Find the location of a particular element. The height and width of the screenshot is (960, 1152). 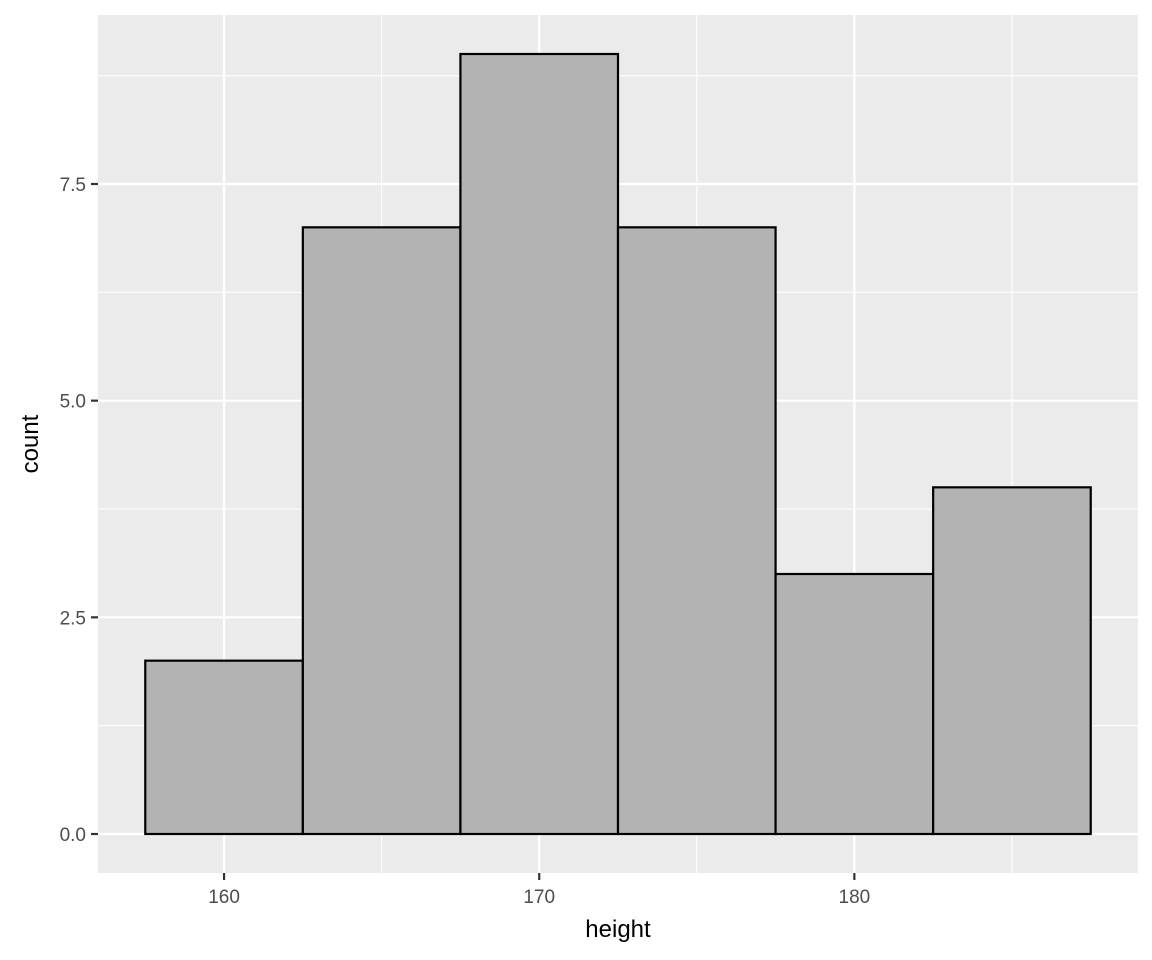

x-axis-title: height is located at coordinates (618, 929).